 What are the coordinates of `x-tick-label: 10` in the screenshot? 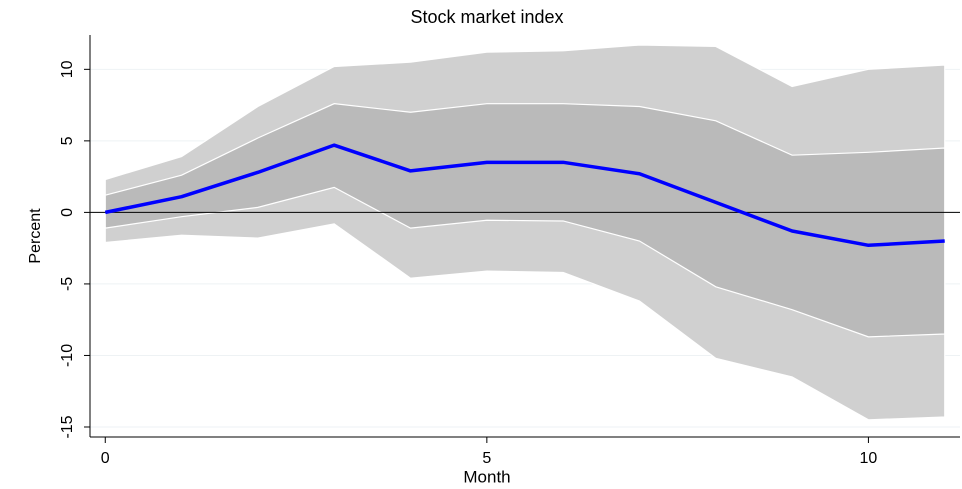 It's located at (869, 458).